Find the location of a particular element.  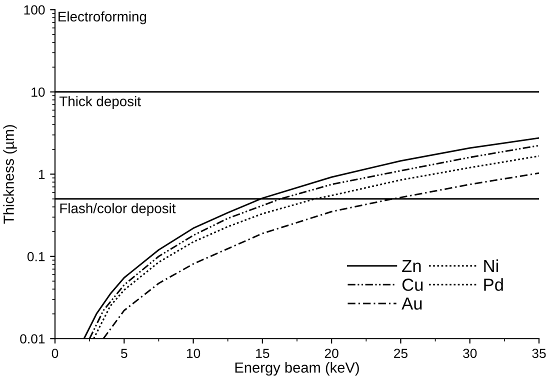

y-tick-label: 0.1 is located at coordinates (36, 257).